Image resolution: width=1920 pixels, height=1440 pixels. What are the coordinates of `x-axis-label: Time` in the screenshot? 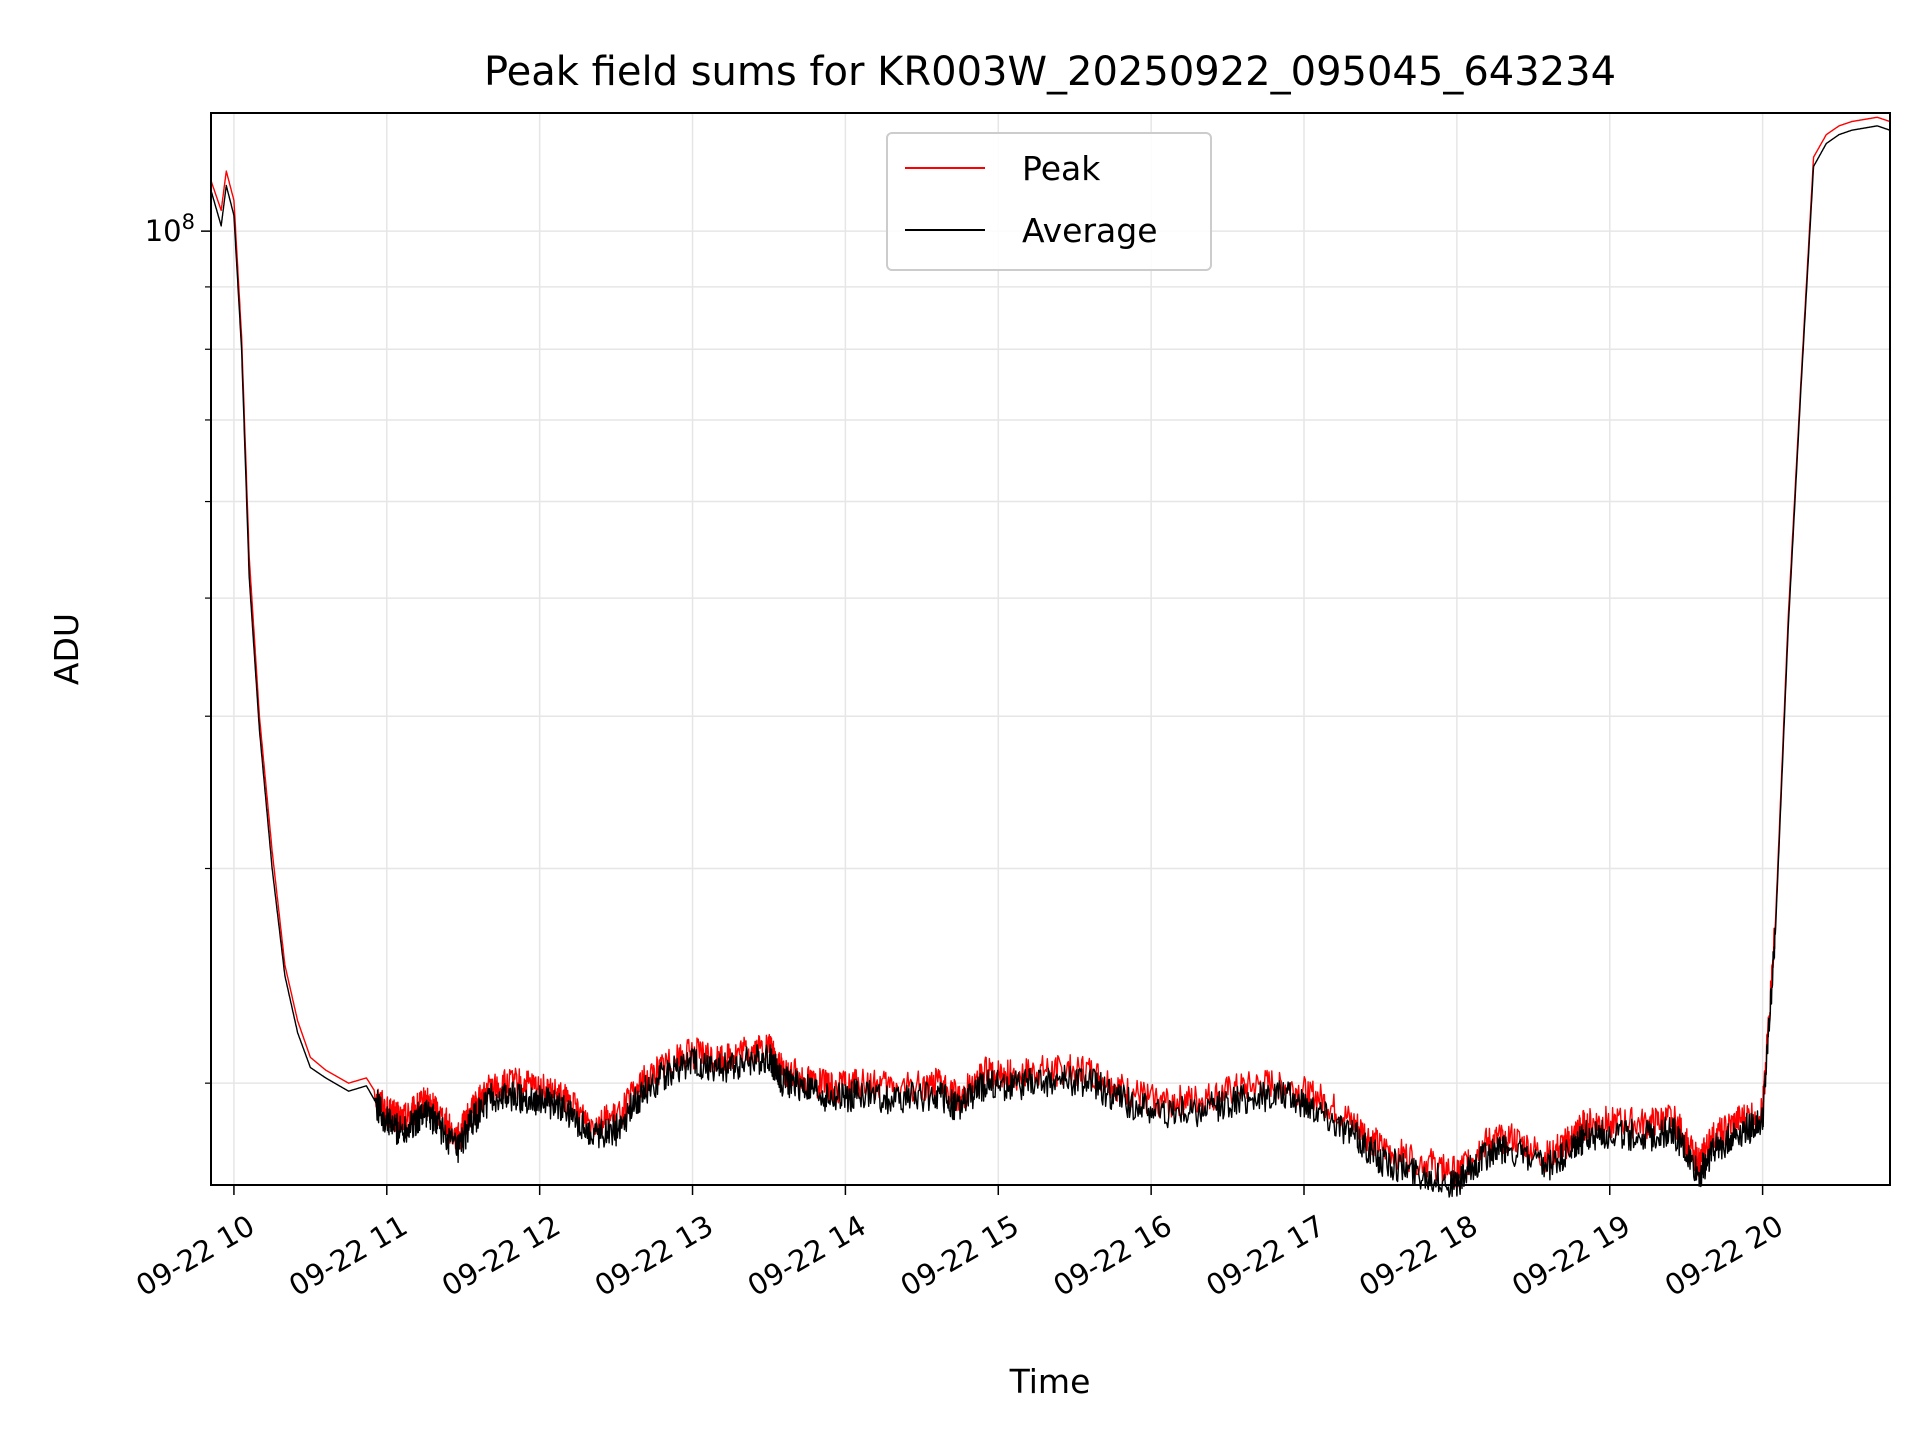 It's located at (1050, 1381).